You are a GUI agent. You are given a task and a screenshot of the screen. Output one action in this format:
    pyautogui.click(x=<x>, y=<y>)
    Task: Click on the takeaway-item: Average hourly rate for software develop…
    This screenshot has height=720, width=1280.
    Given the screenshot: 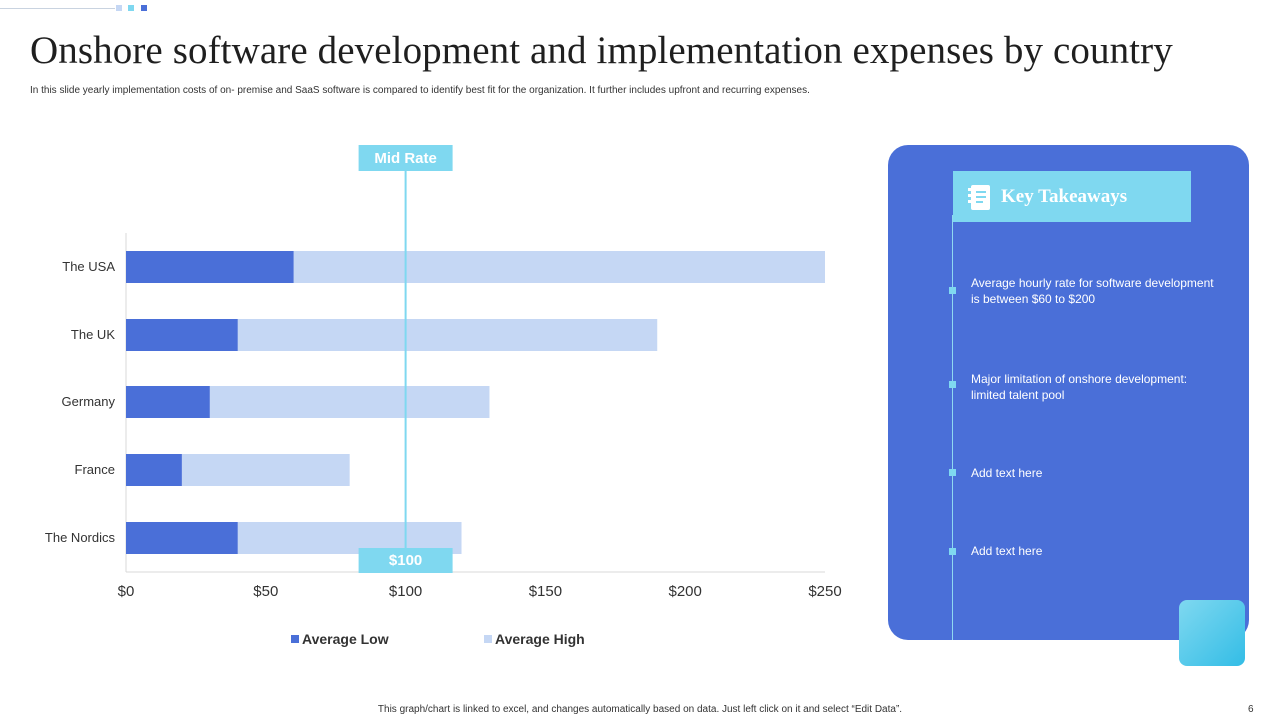 What is the action you would take?
    pyautogui.click(x=1092, y=291)
    